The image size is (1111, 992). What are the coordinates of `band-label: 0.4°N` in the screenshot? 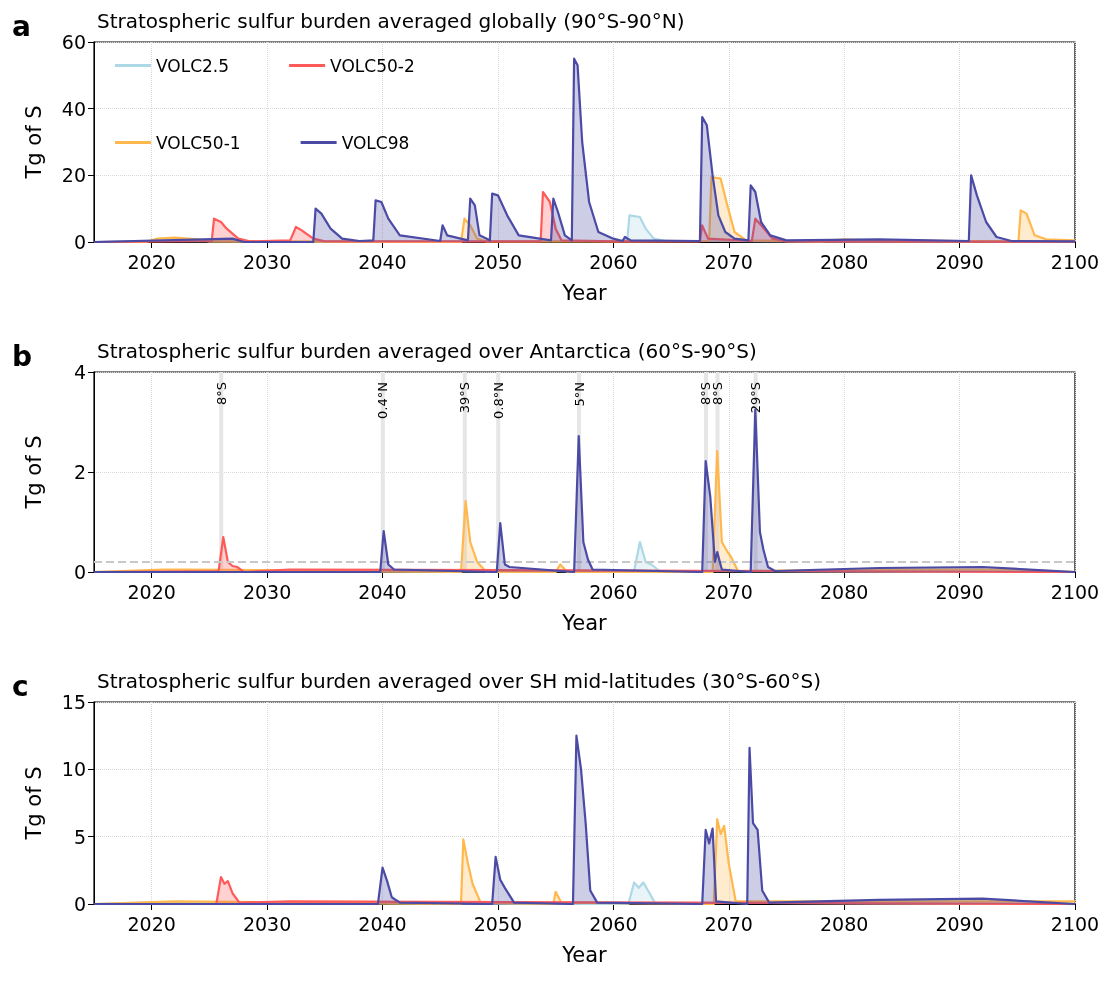 It's located at (383, 400).